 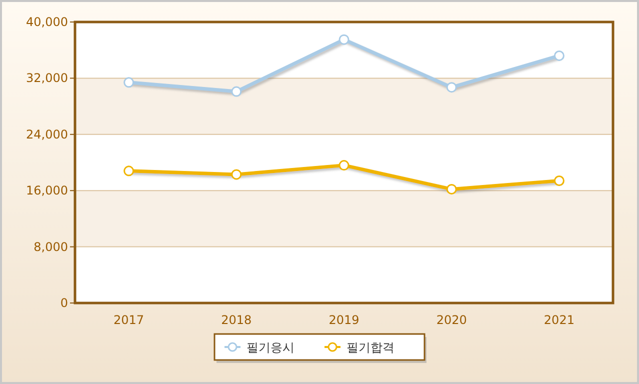 I want to click on y-tick-label: 0, so click(x=64, y=303).